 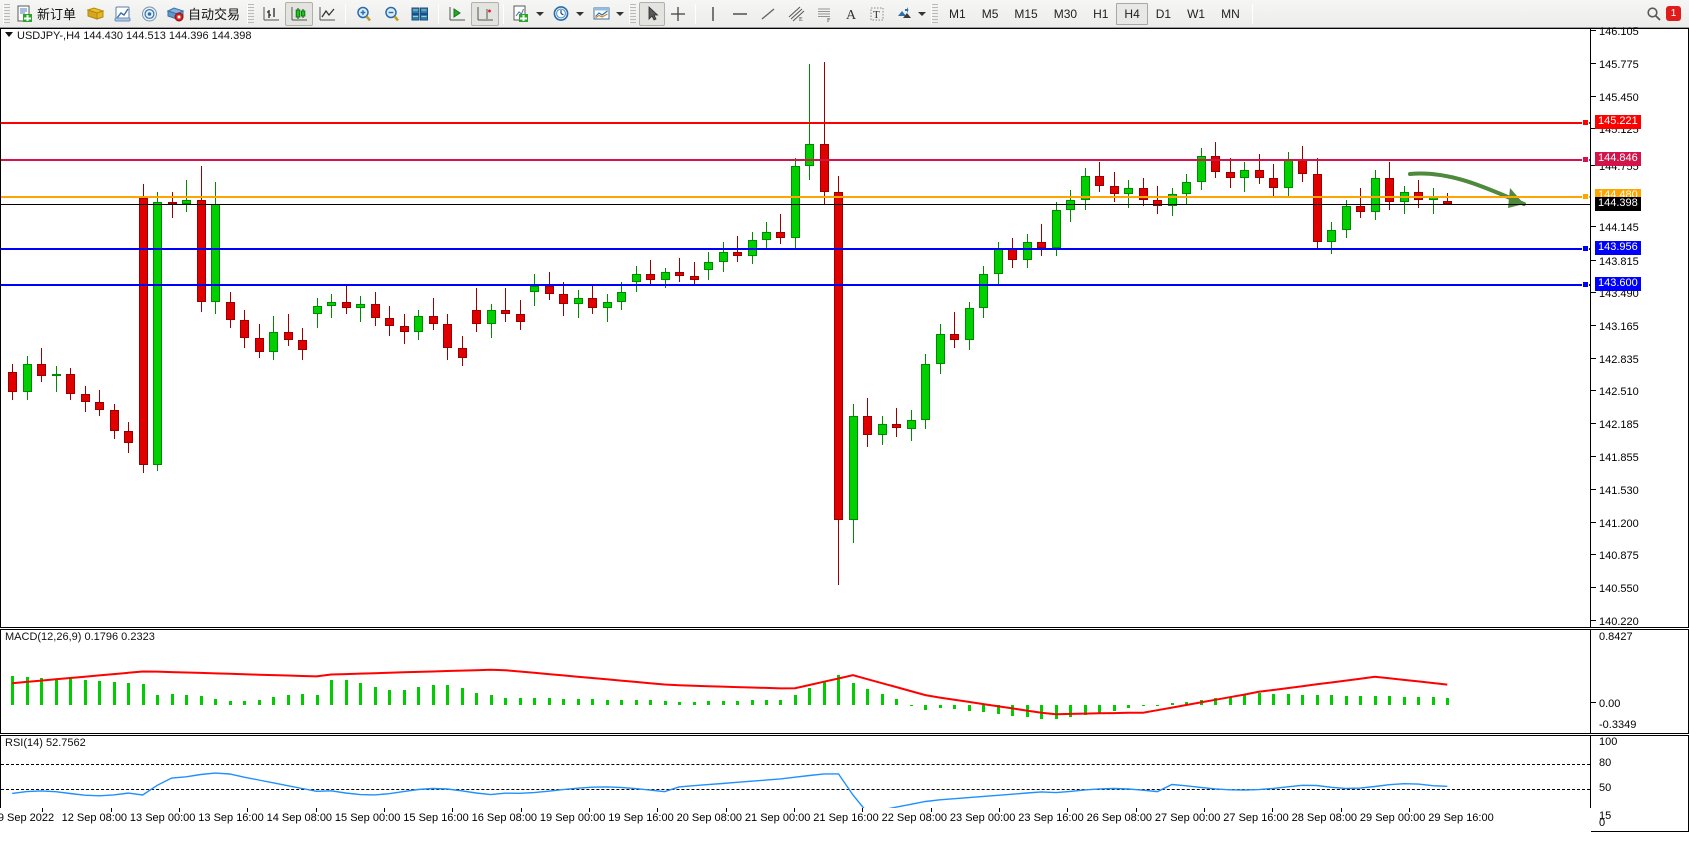 What do you see at coordinates (1196, 13) in the screenshot?
I see `timeframe-w1: W1` at bounding box center [1196, 13].